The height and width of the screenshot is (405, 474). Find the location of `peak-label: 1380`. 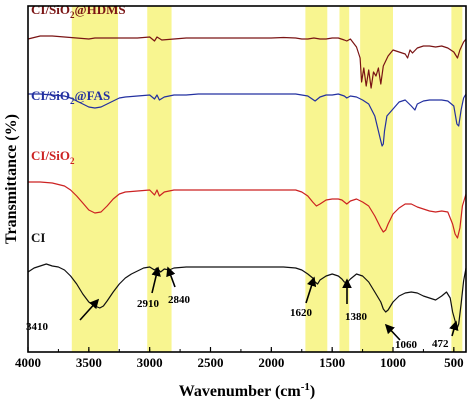

peak-label: 1380 is located at coordinates (356, 317).